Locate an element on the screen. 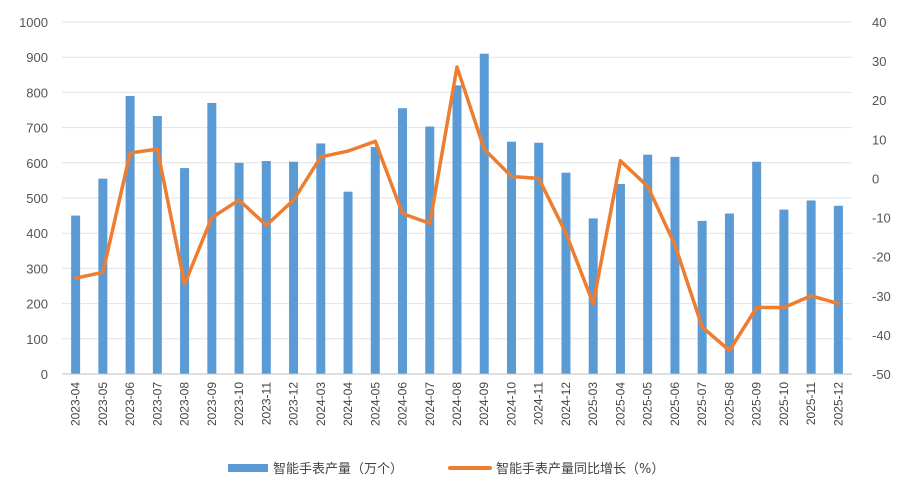 The width and height of the screenshot is (905, 500). x-tick-label: 2024-12 is located at coordinates (566, 404).